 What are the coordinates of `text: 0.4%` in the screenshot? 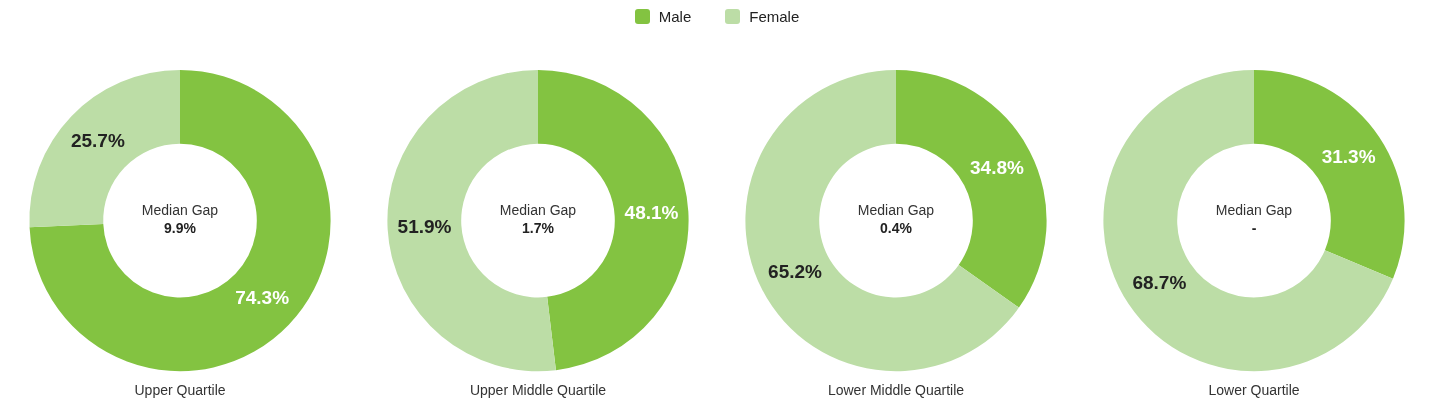 It's located at (896, 228).